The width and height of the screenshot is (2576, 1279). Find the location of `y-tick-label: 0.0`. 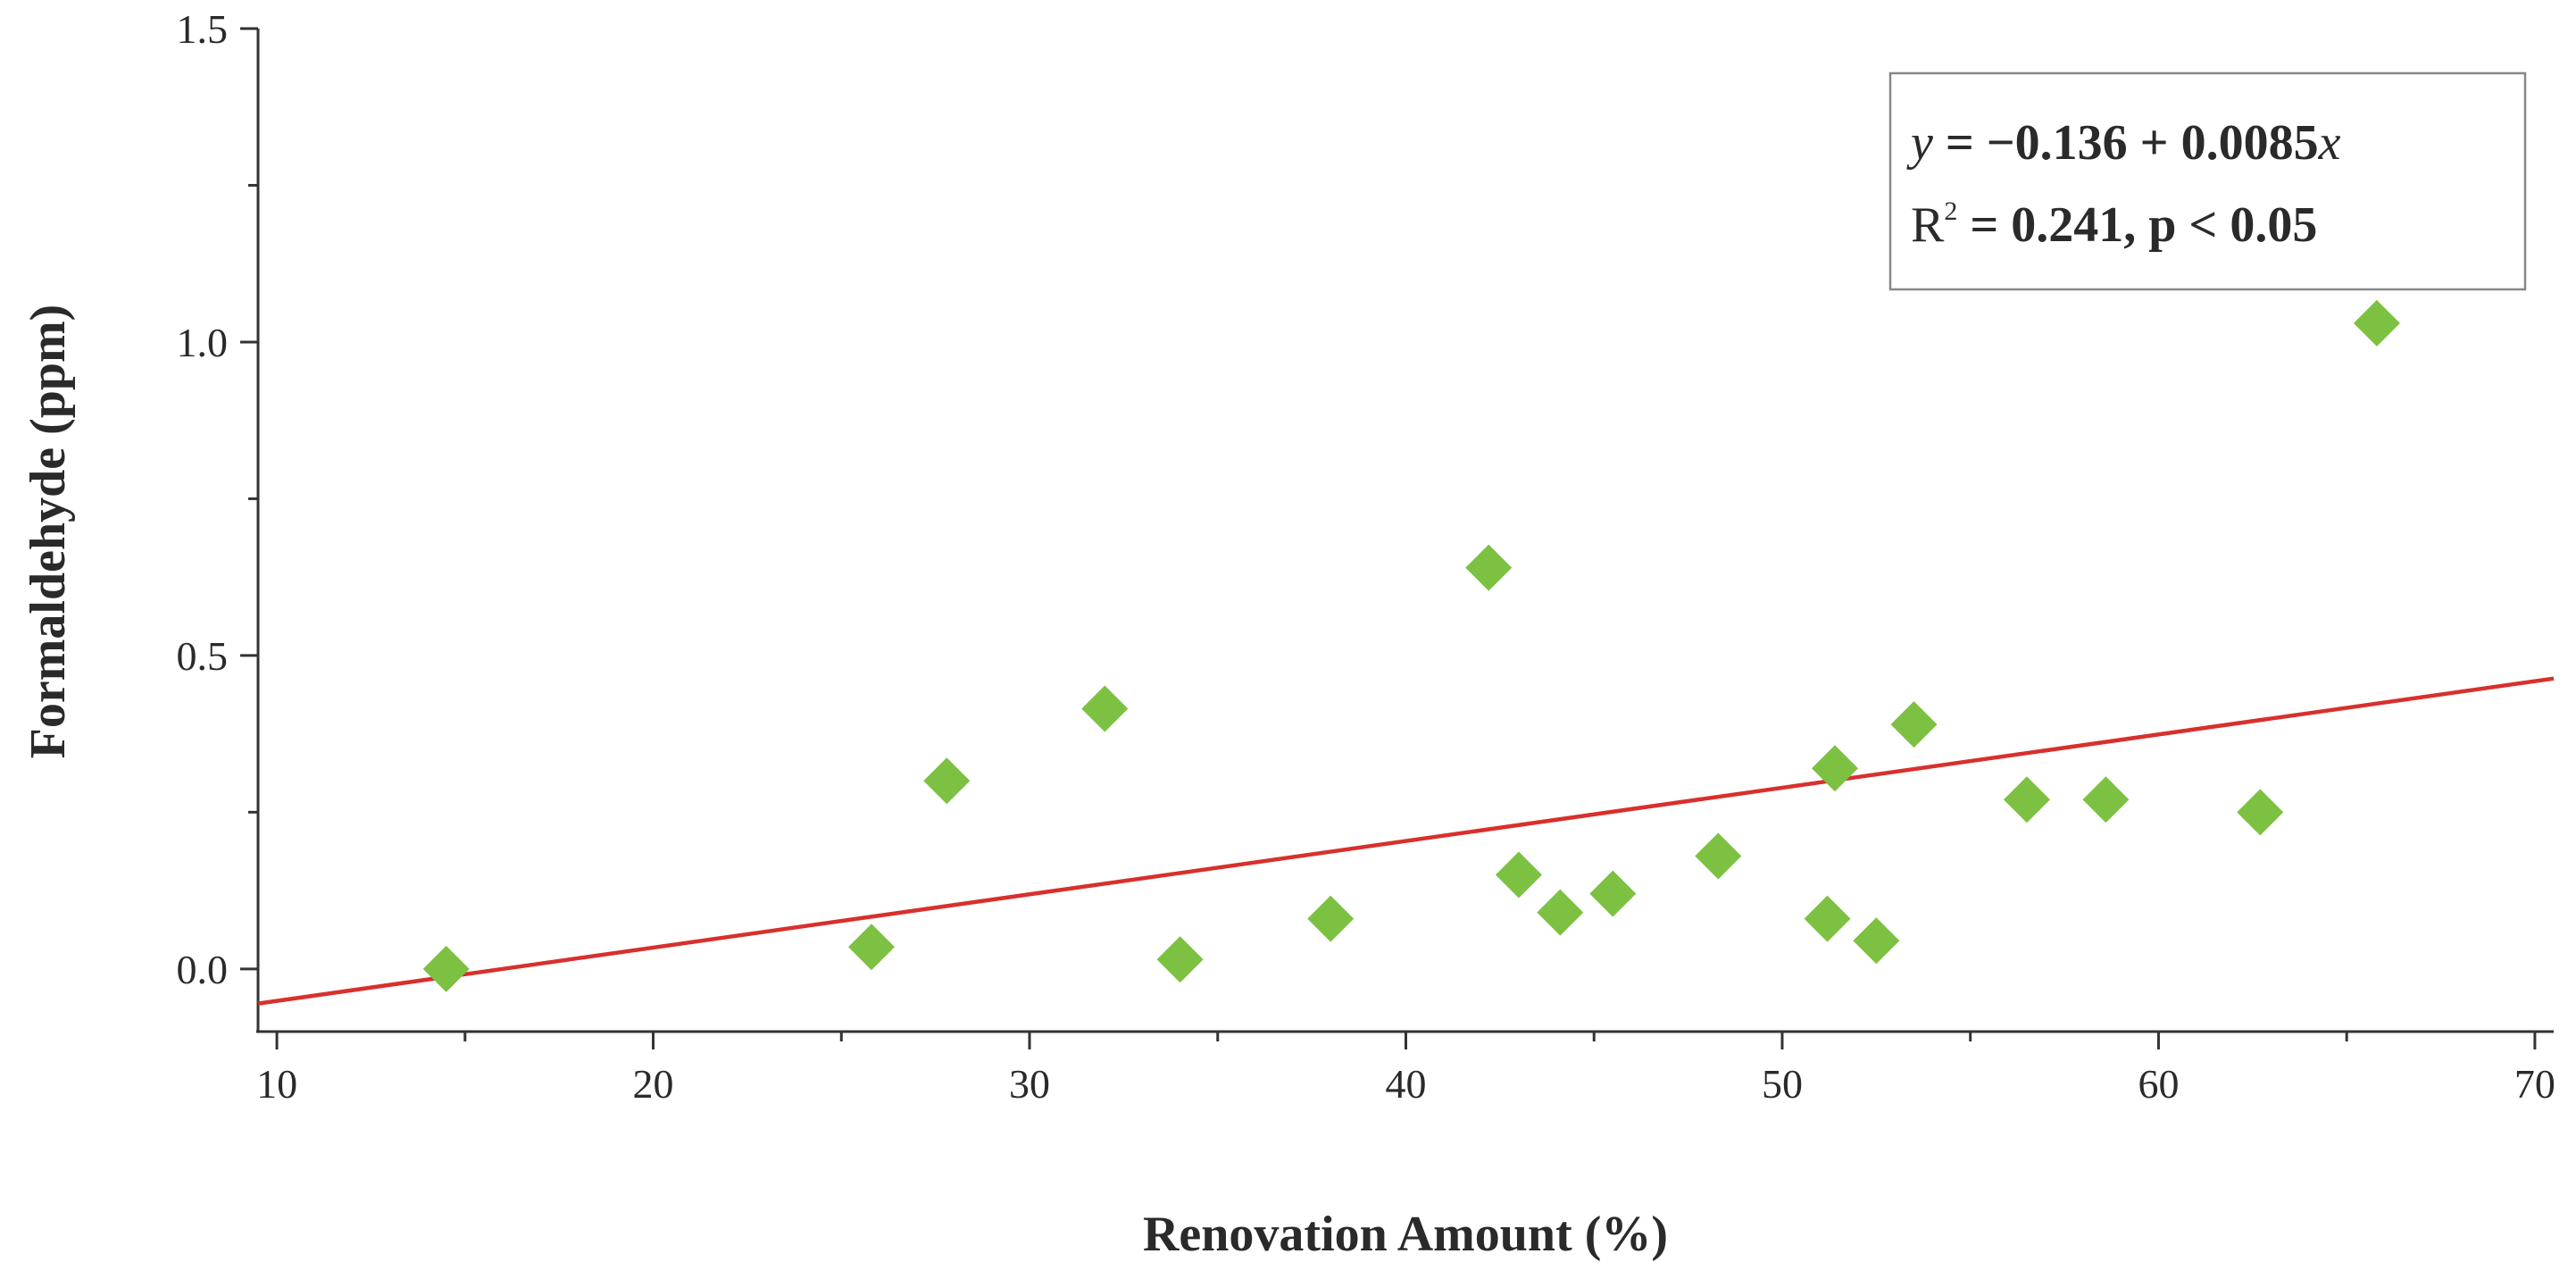

y-tick-label: 0.0 is located at coordinates (203, 969).